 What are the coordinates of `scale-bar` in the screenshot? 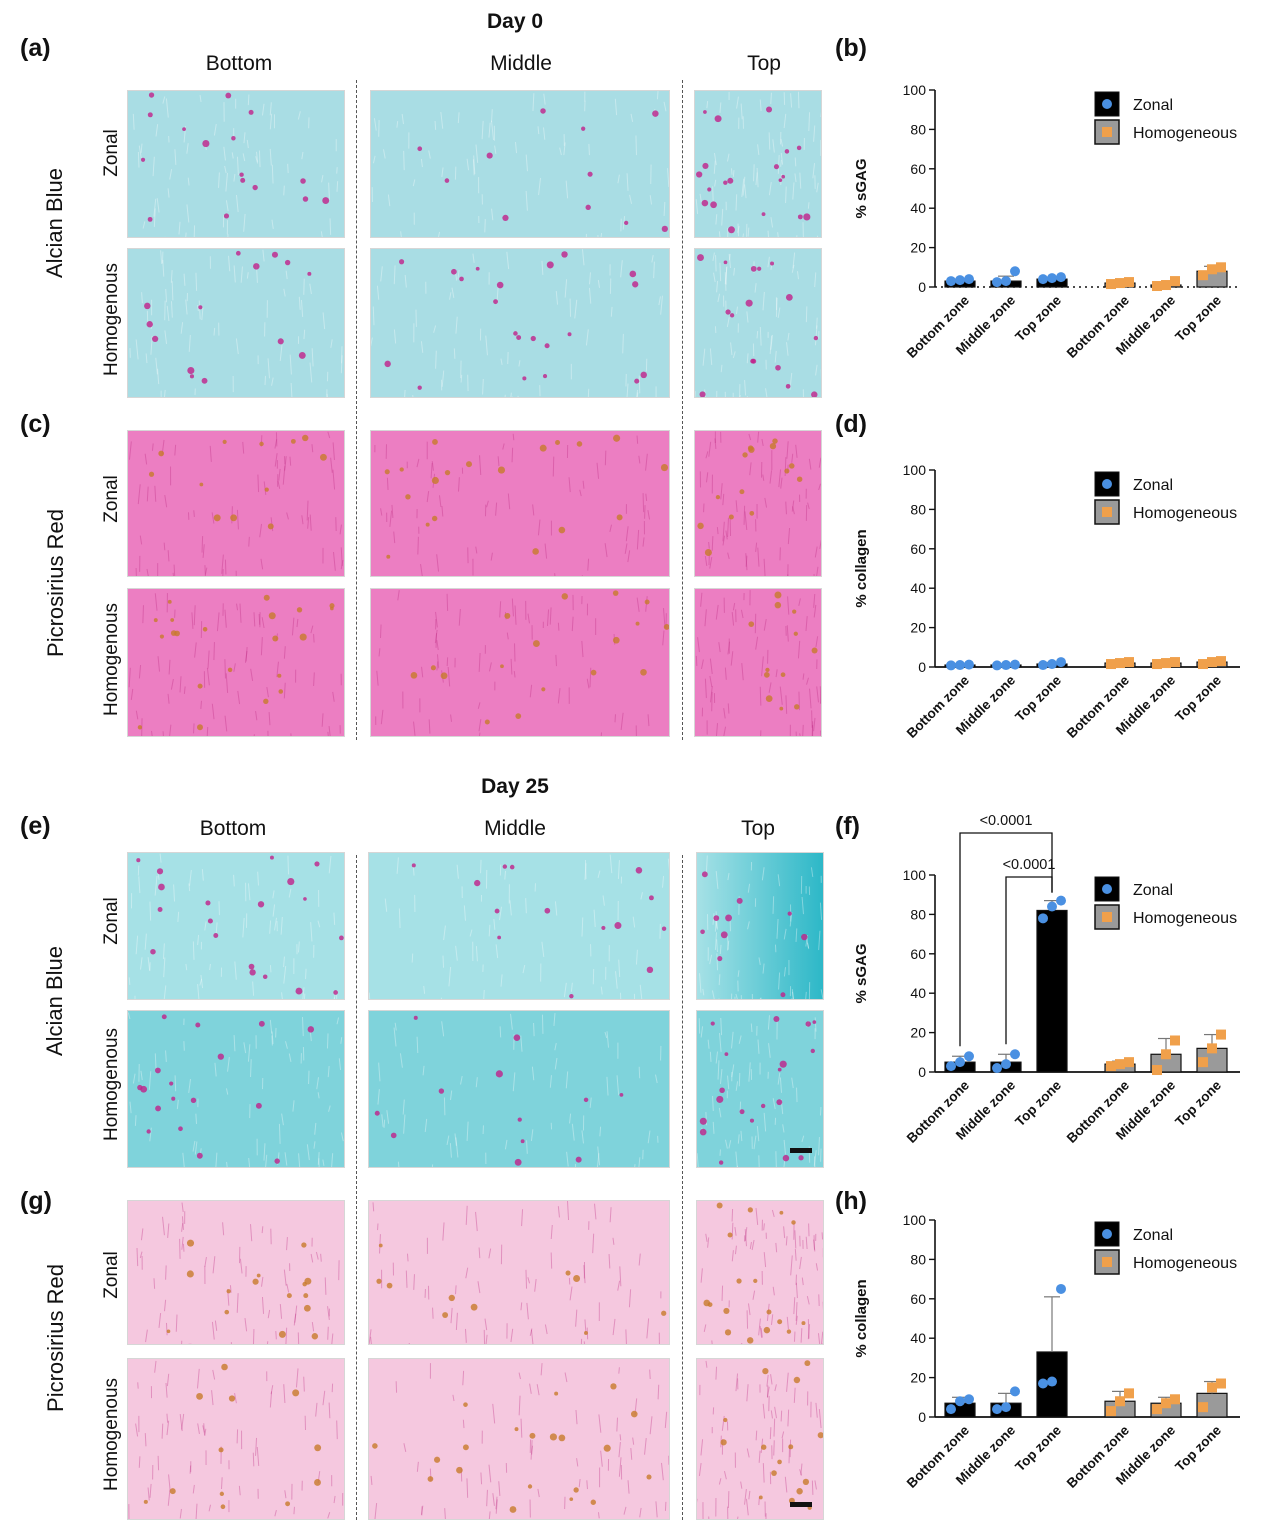 It's located at (801, 1150).